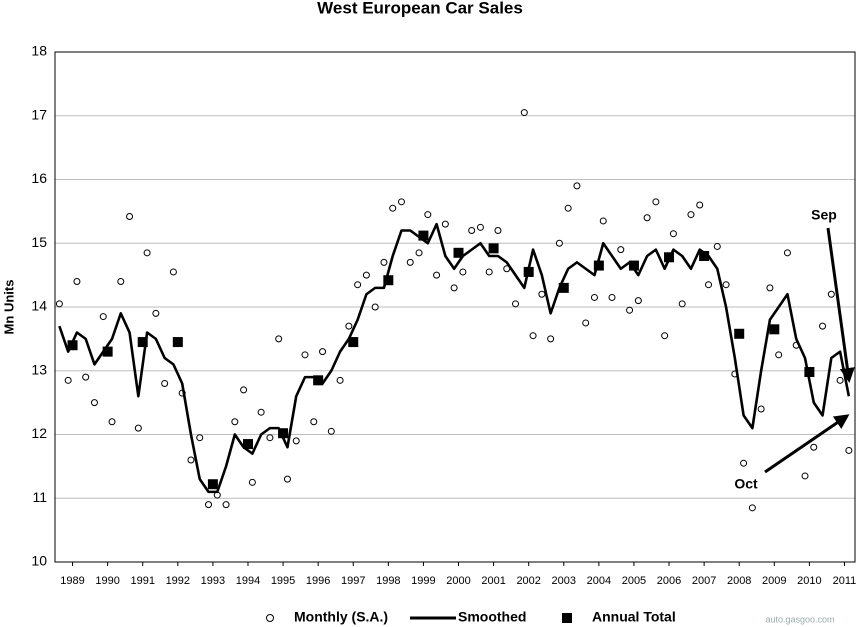  Describe the element at coordinates (634, 581) in the screenshot. I see `x-tick-label: 2005` at that location.